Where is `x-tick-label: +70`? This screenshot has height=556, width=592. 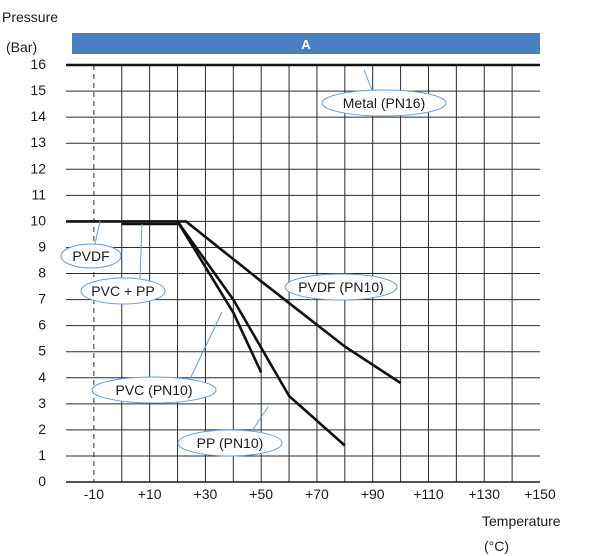 x-tick-label: +70 is located at coordinates (317, 494).